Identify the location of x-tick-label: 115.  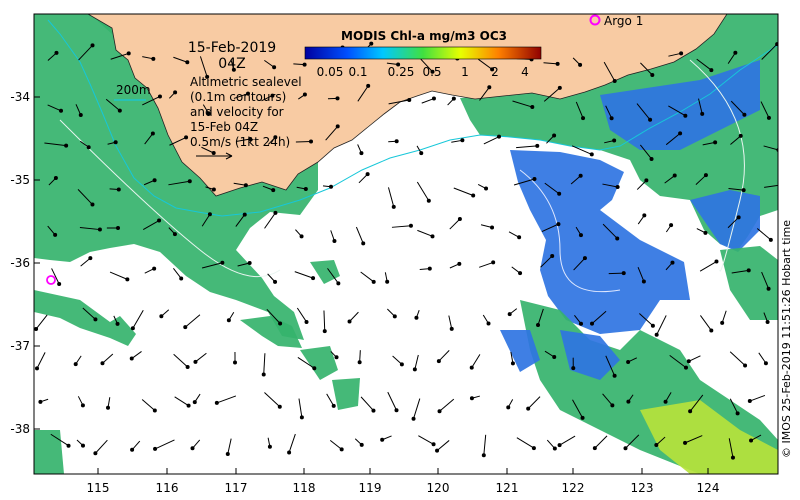
(98, 488).